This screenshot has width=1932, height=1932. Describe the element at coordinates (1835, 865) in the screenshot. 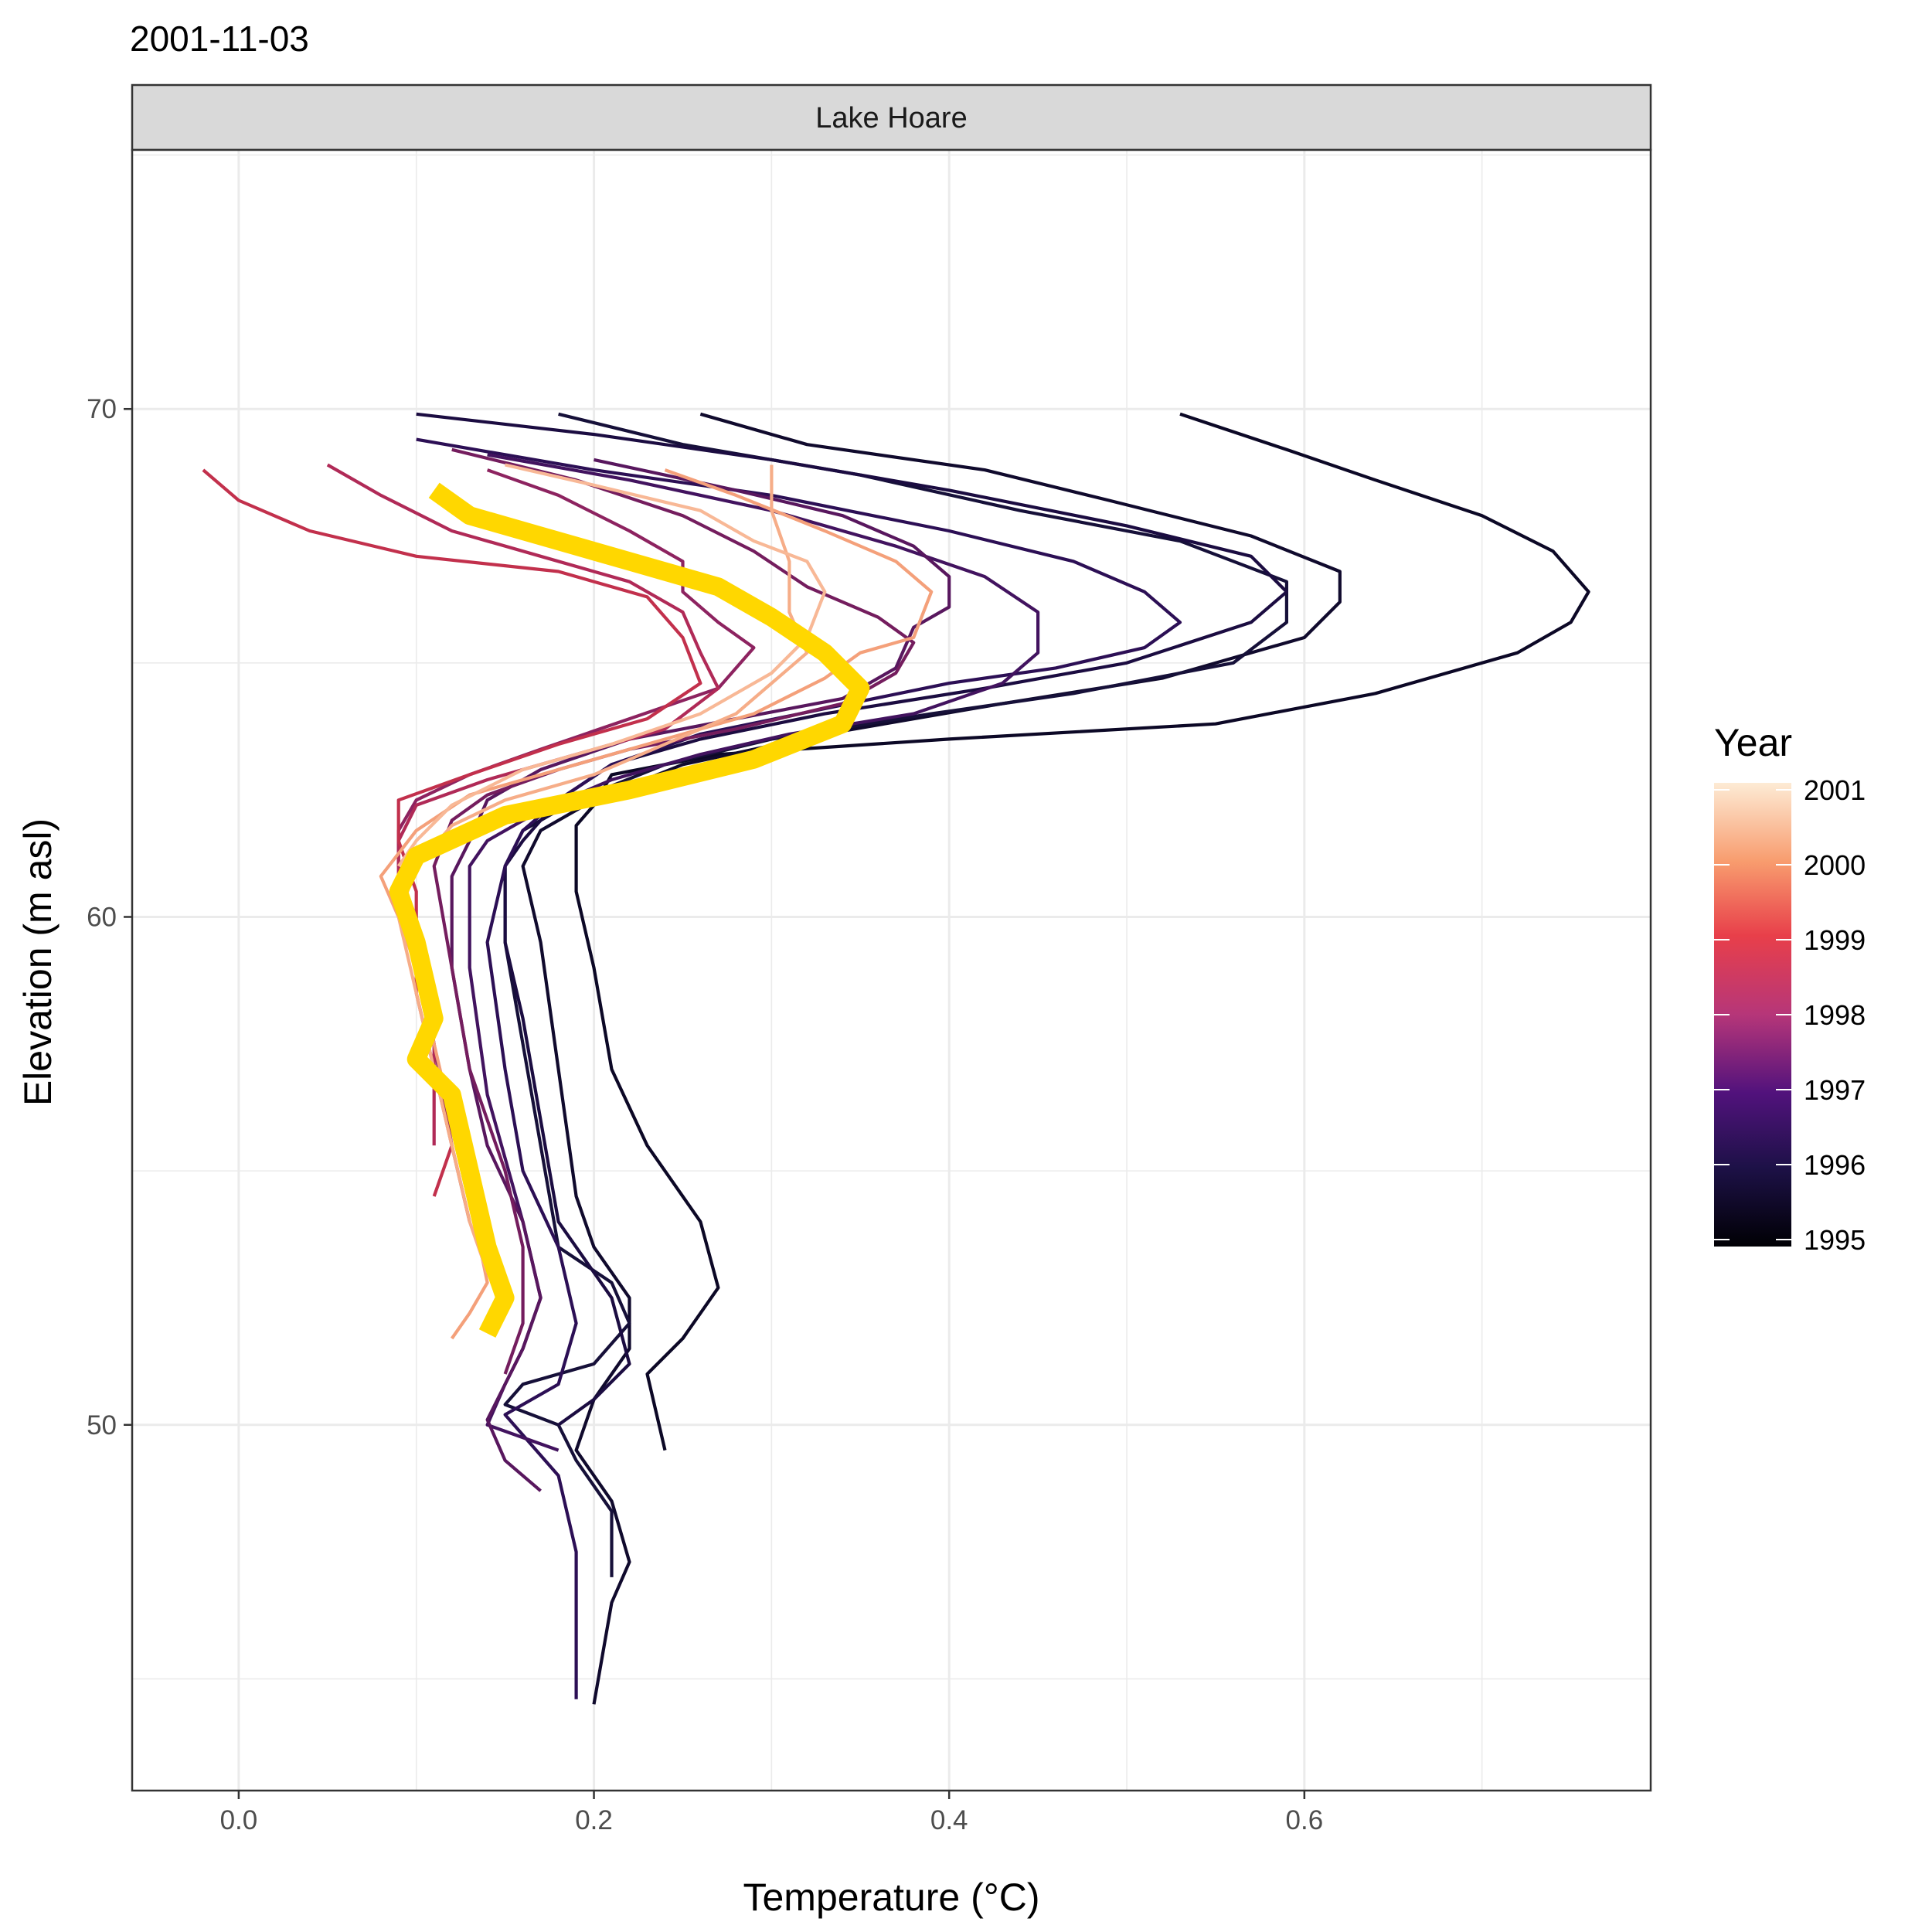

I see `legend-label-2000: 2000` at that location.